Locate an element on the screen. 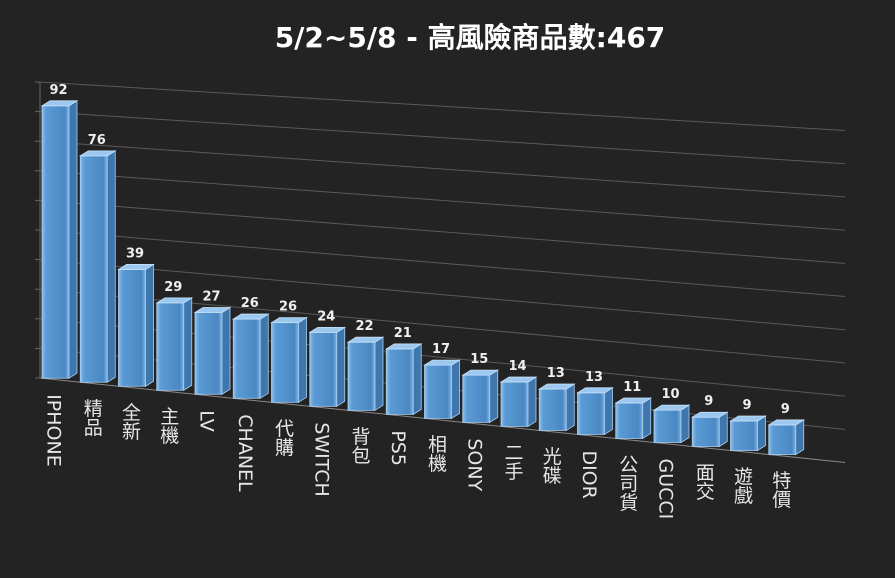  bar-group: 76 精品 is located at coordinates (97, 284).